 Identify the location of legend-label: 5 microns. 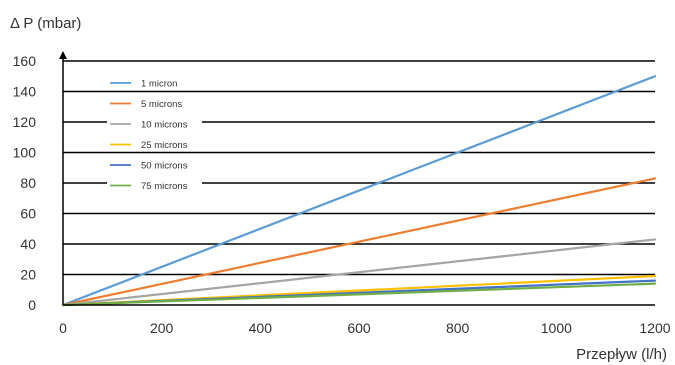
(161, 104).